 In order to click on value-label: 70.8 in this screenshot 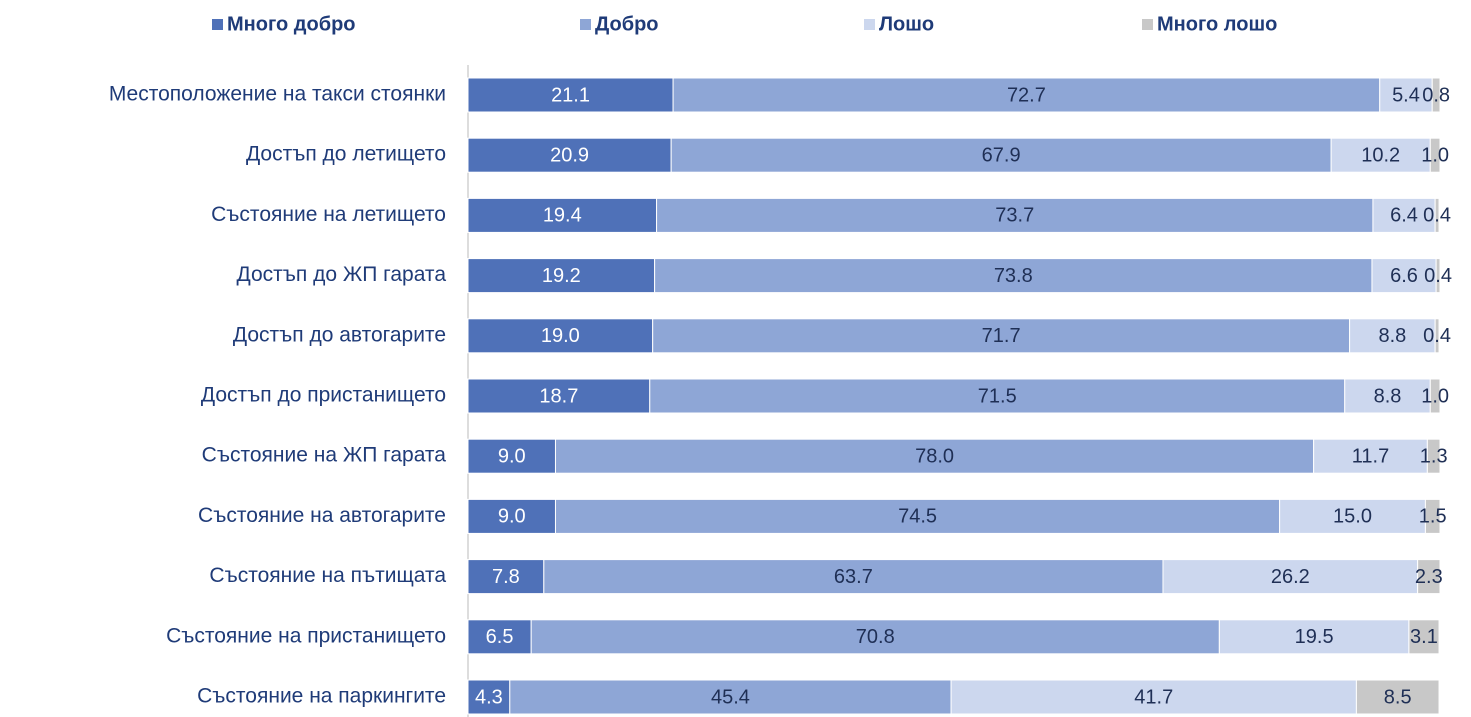, I will do `click(875, 637)`.